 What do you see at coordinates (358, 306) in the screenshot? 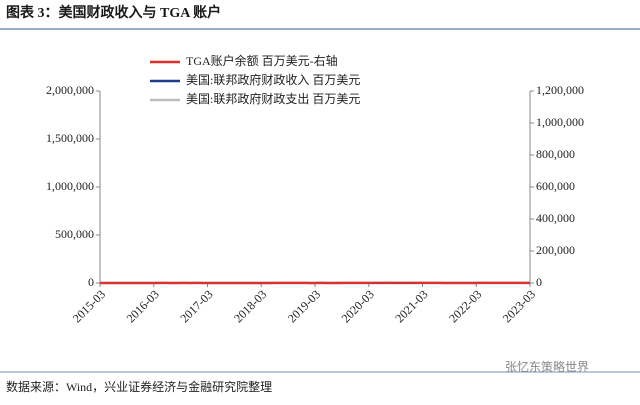
I see `x-tick-label: 2020-03` at bounding box center [358, 306].